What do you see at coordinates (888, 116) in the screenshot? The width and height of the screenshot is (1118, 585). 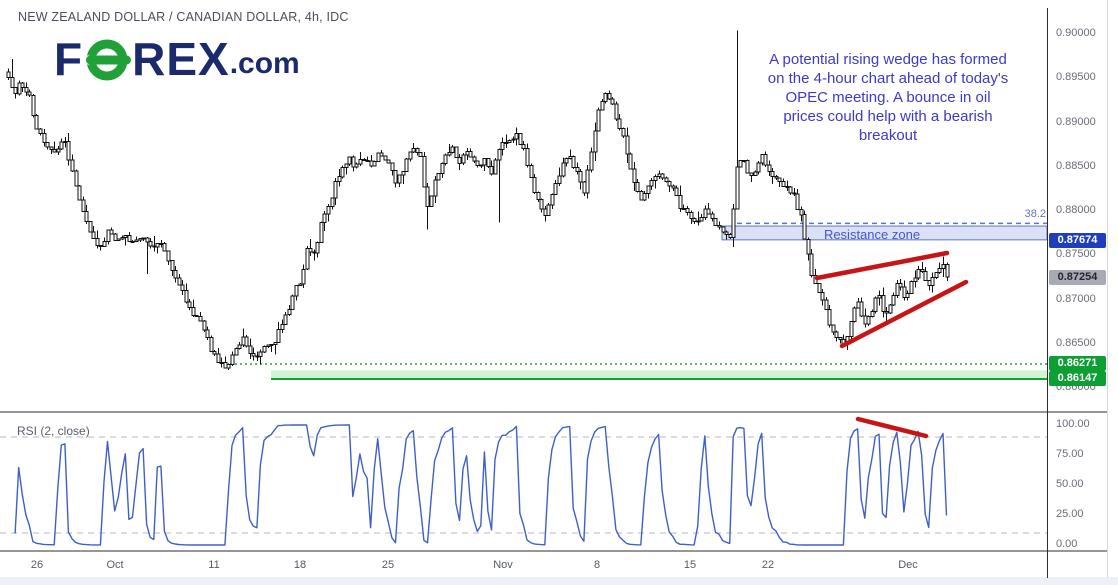 I see `note-line: prices could help with a bearish` at bounding box center [888, 116].